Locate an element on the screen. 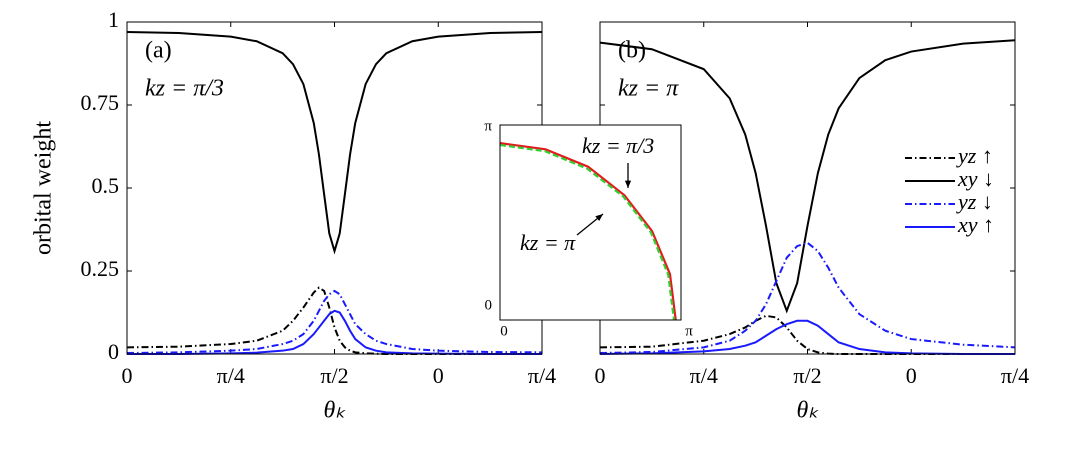 This screenshot has height=462, width=1085. y-axis-label: orbital weight is located at coordinates (44, 188).